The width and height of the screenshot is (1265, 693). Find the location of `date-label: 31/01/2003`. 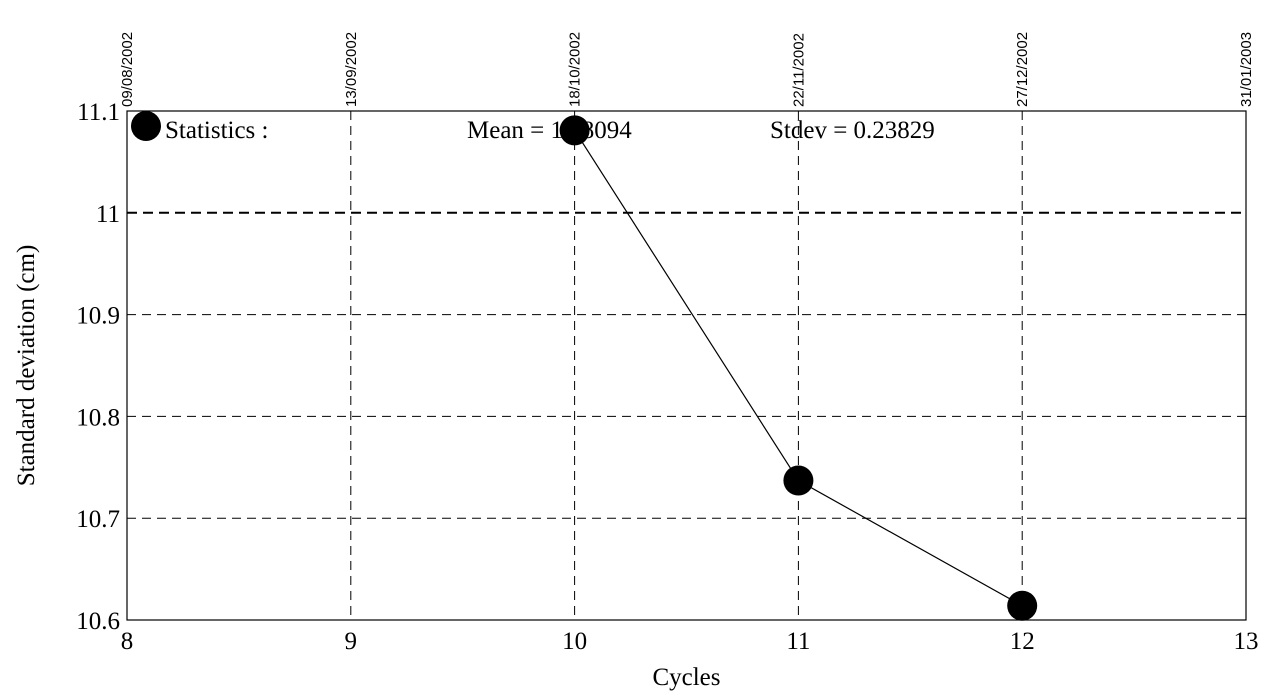

date-label: 31/01/2003 is located at coordinates (1246, 69).